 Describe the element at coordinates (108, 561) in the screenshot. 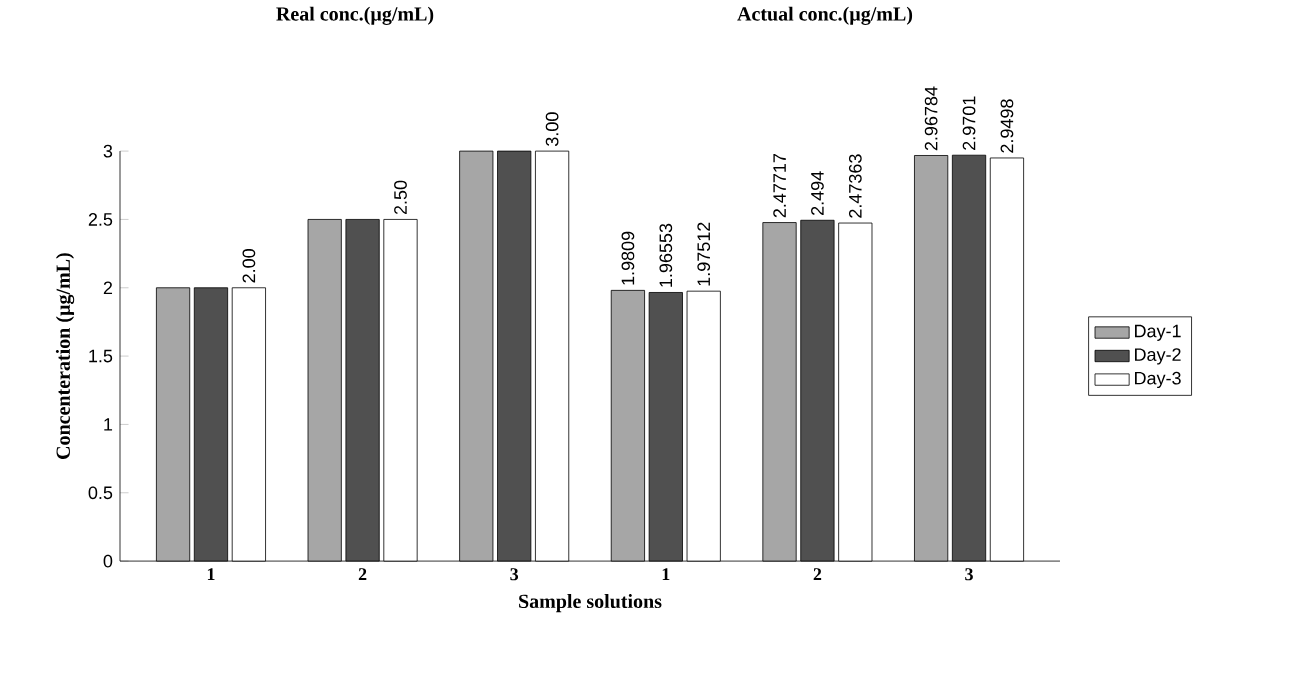

I see `y-tick-label: 0` at that location.